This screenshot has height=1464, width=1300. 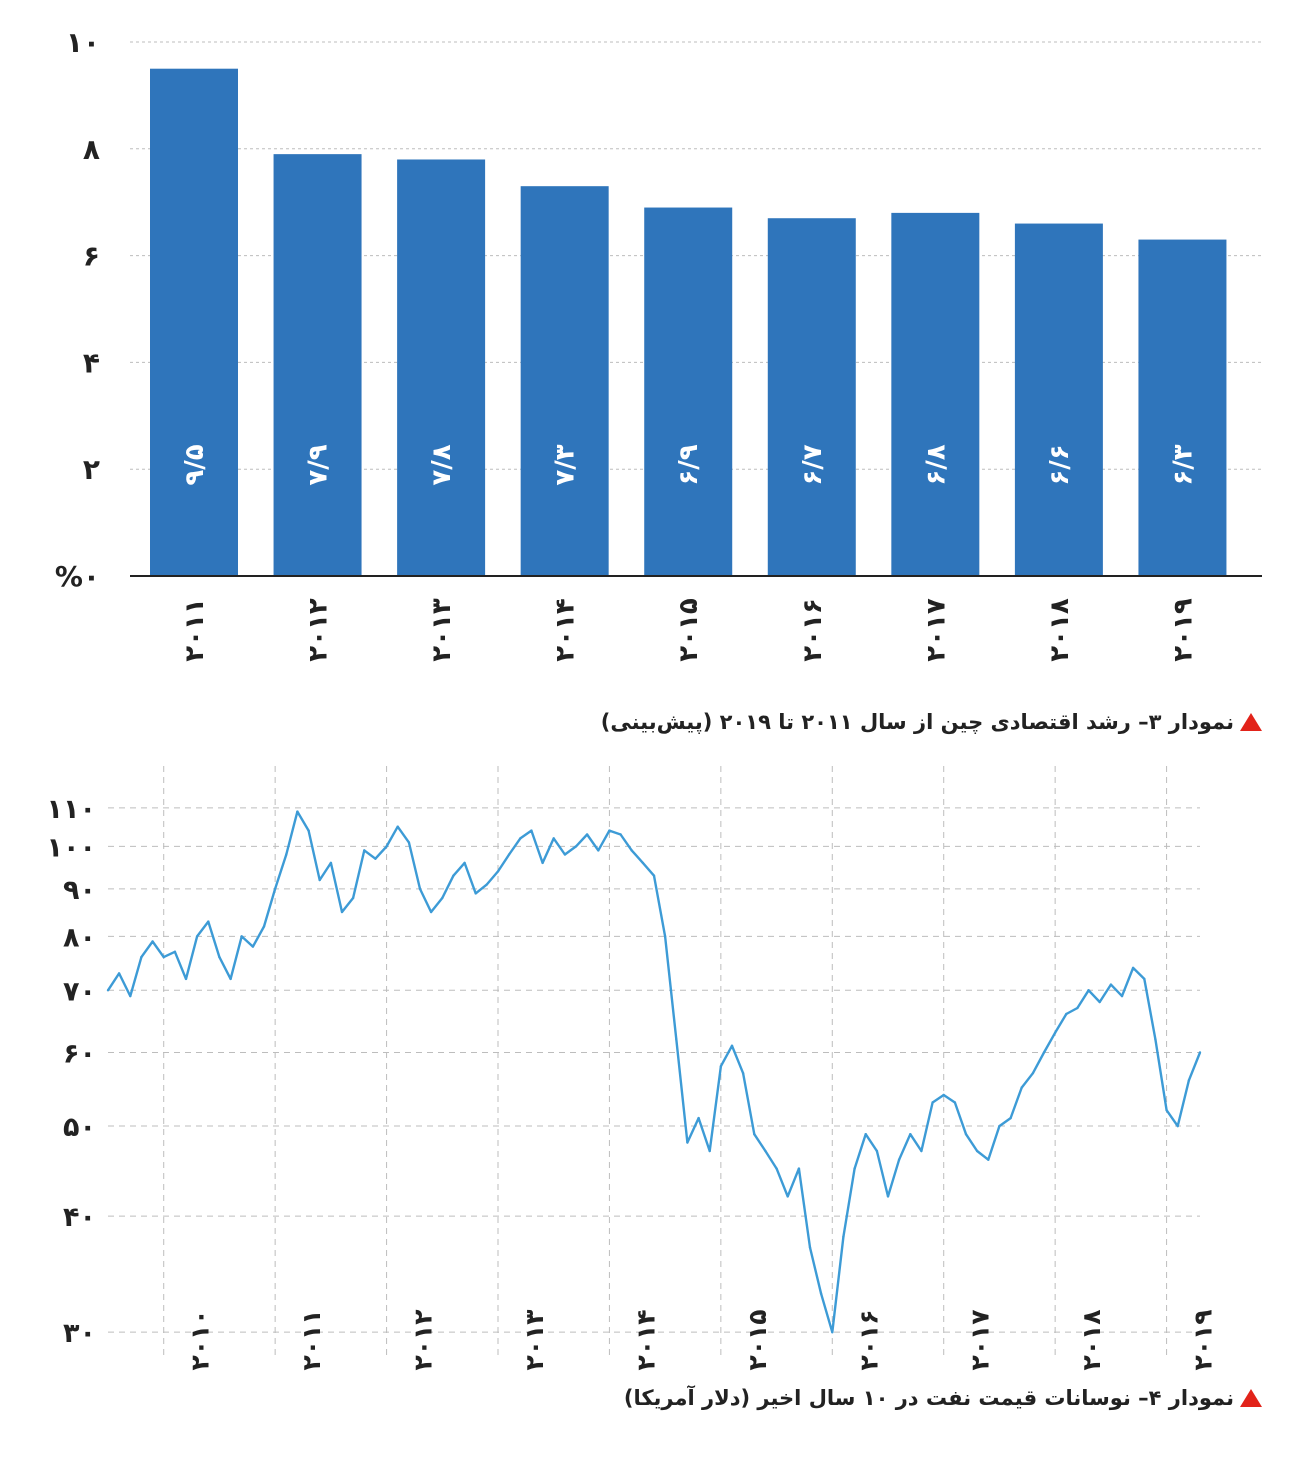 What do you see at coordinates (79, 937) in the screenshot?
I see `chart2-ytick-label: ۸۰` at bounding box center [79, 937].